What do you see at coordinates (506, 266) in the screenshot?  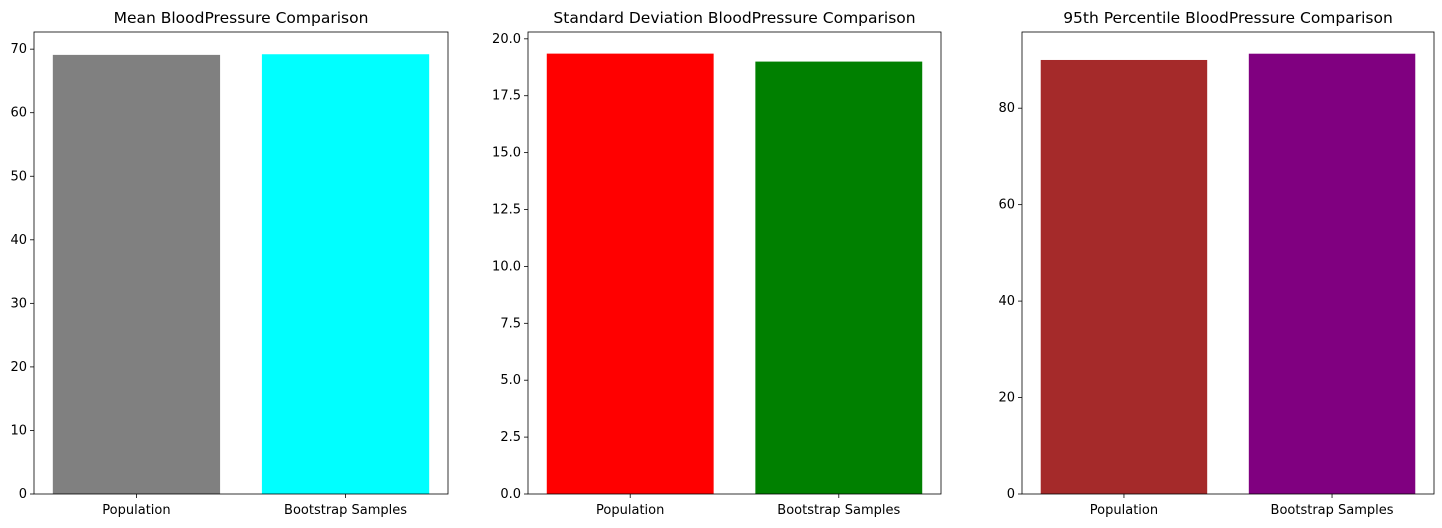 I see `y-tick-label: 10.0` at bounding box center [506, 266].